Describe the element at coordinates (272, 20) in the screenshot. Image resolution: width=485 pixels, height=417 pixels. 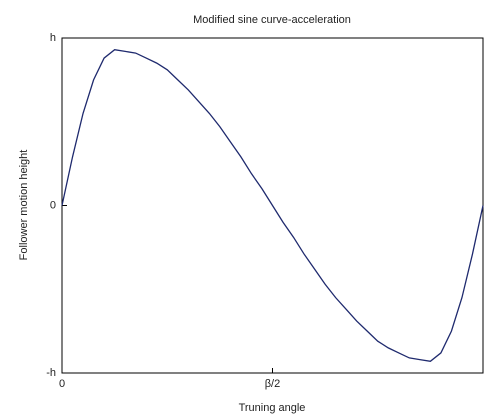
I see `chart-title: Modified sine curve-acceleration` at that location.